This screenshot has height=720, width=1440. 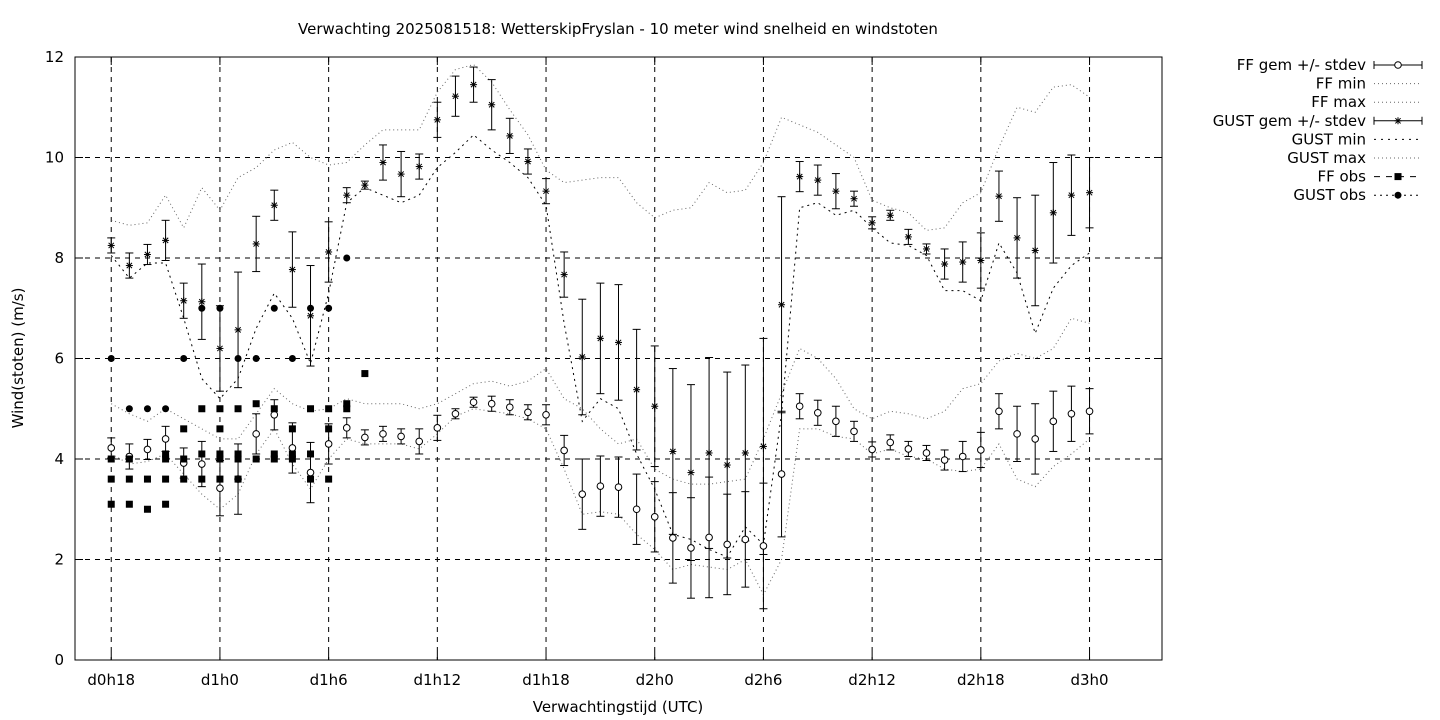 I want to click on y-tick-label: 12, so click(x=54, y=57).